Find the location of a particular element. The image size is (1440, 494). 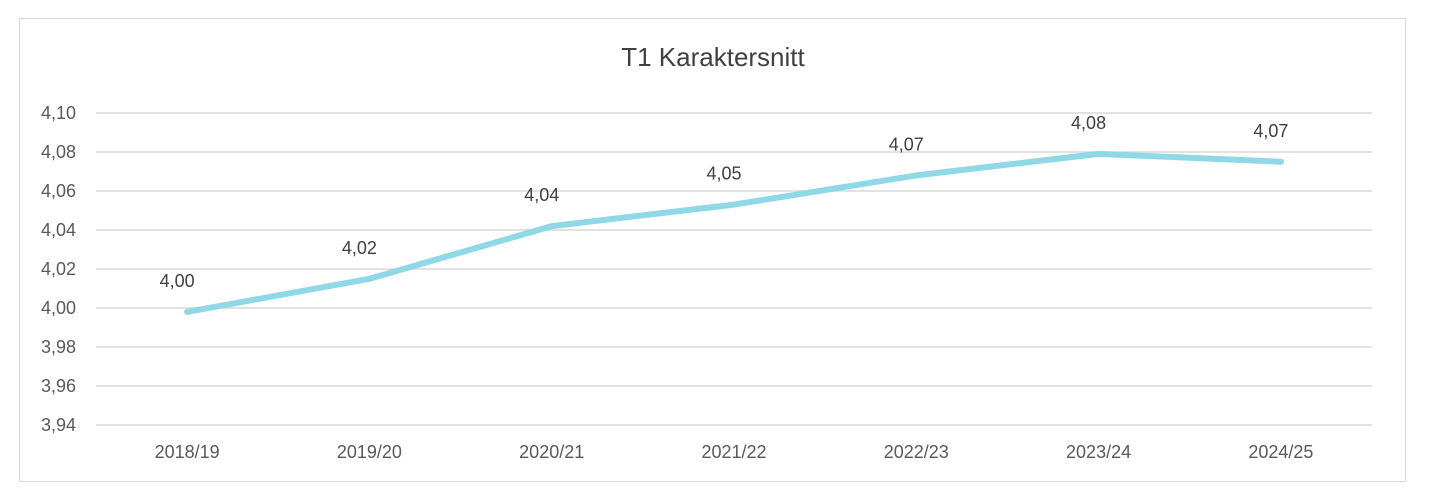

y-axis-ticks: 3,94 3,96 3,98 4,00 4,02 4,04 4,06 4,08 4,10 is located at coordinates (58, 269).